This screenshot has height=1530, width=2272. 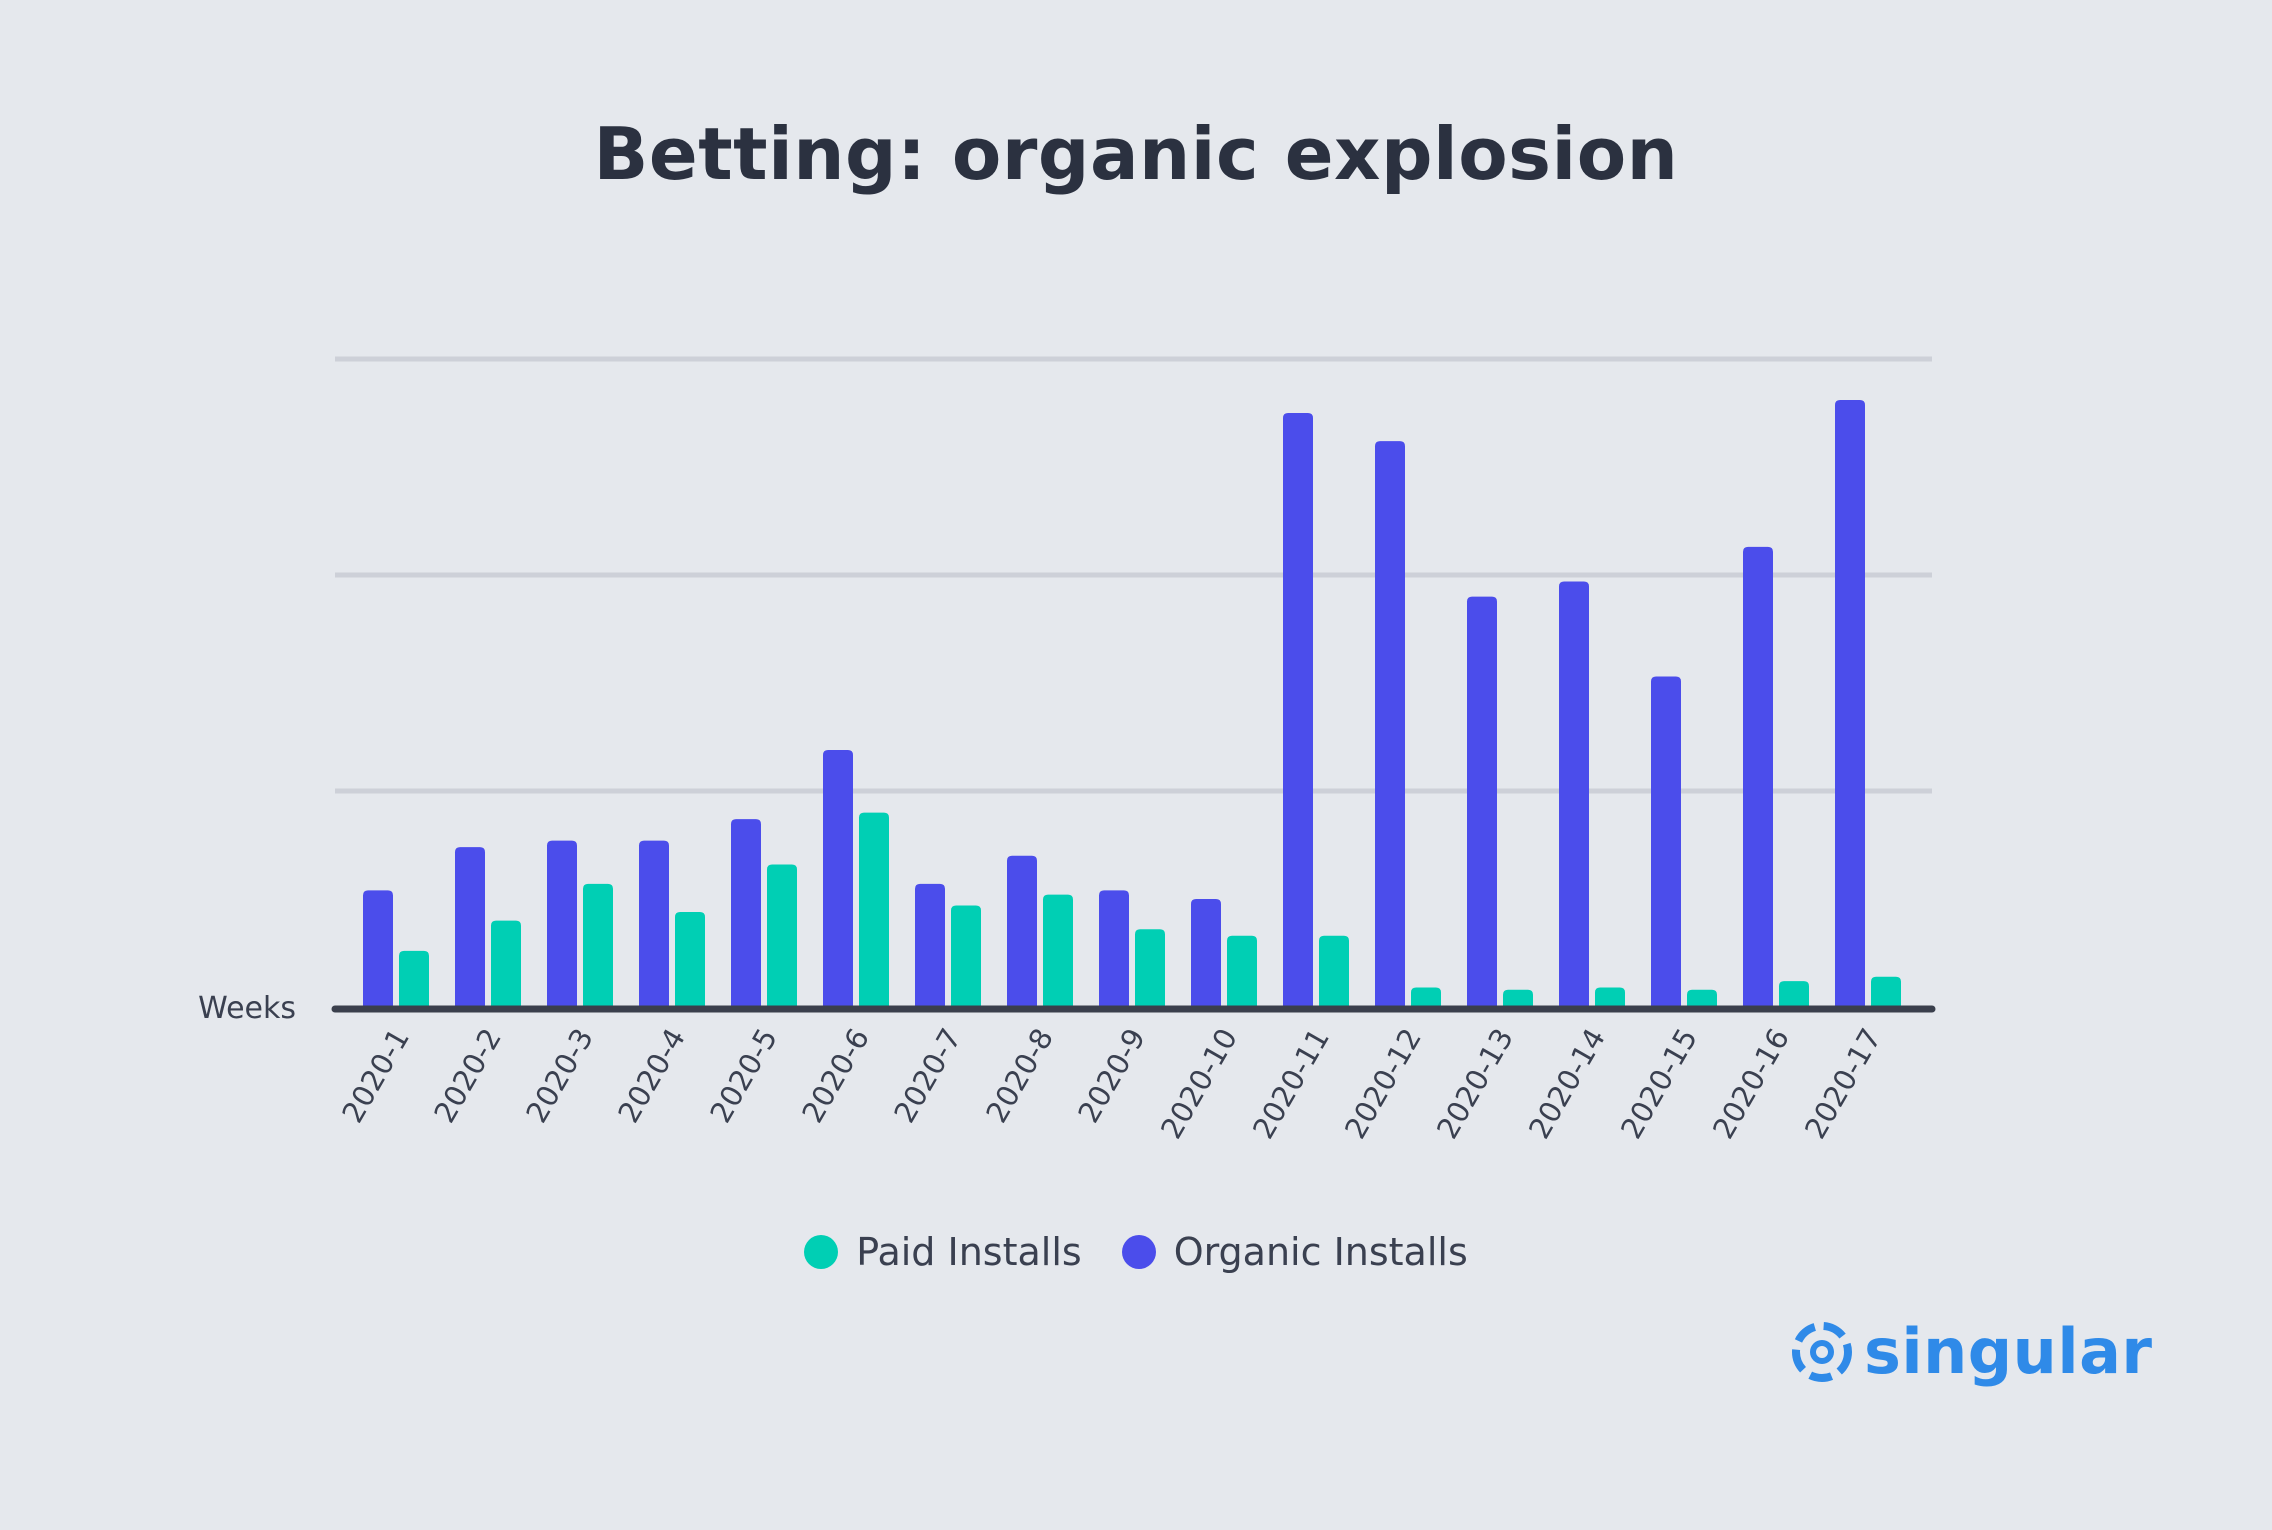 I want to click on singular-logo-icon, so click(x=1822, y=1351).